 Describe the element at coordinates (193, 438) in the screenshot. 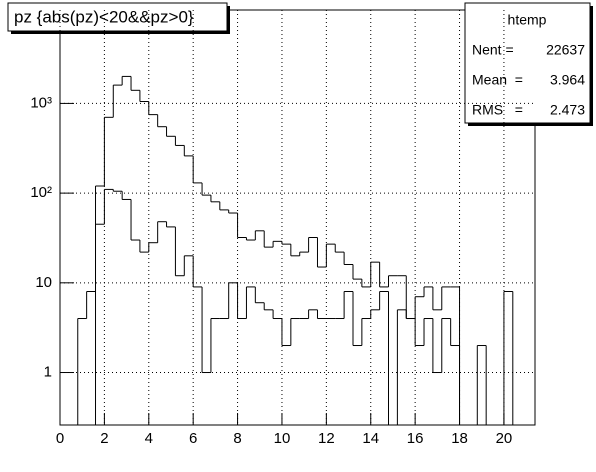

I see `x-tick-label: 6` at that location.